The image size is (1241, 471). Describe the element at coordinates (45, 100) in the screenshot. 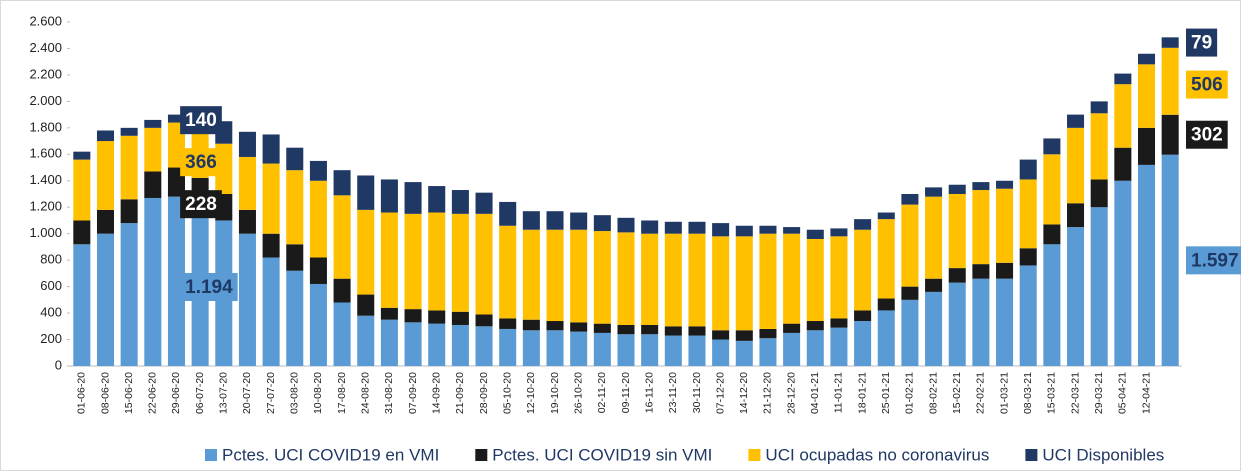

I see `y-tick-label: 2.000` at that location.